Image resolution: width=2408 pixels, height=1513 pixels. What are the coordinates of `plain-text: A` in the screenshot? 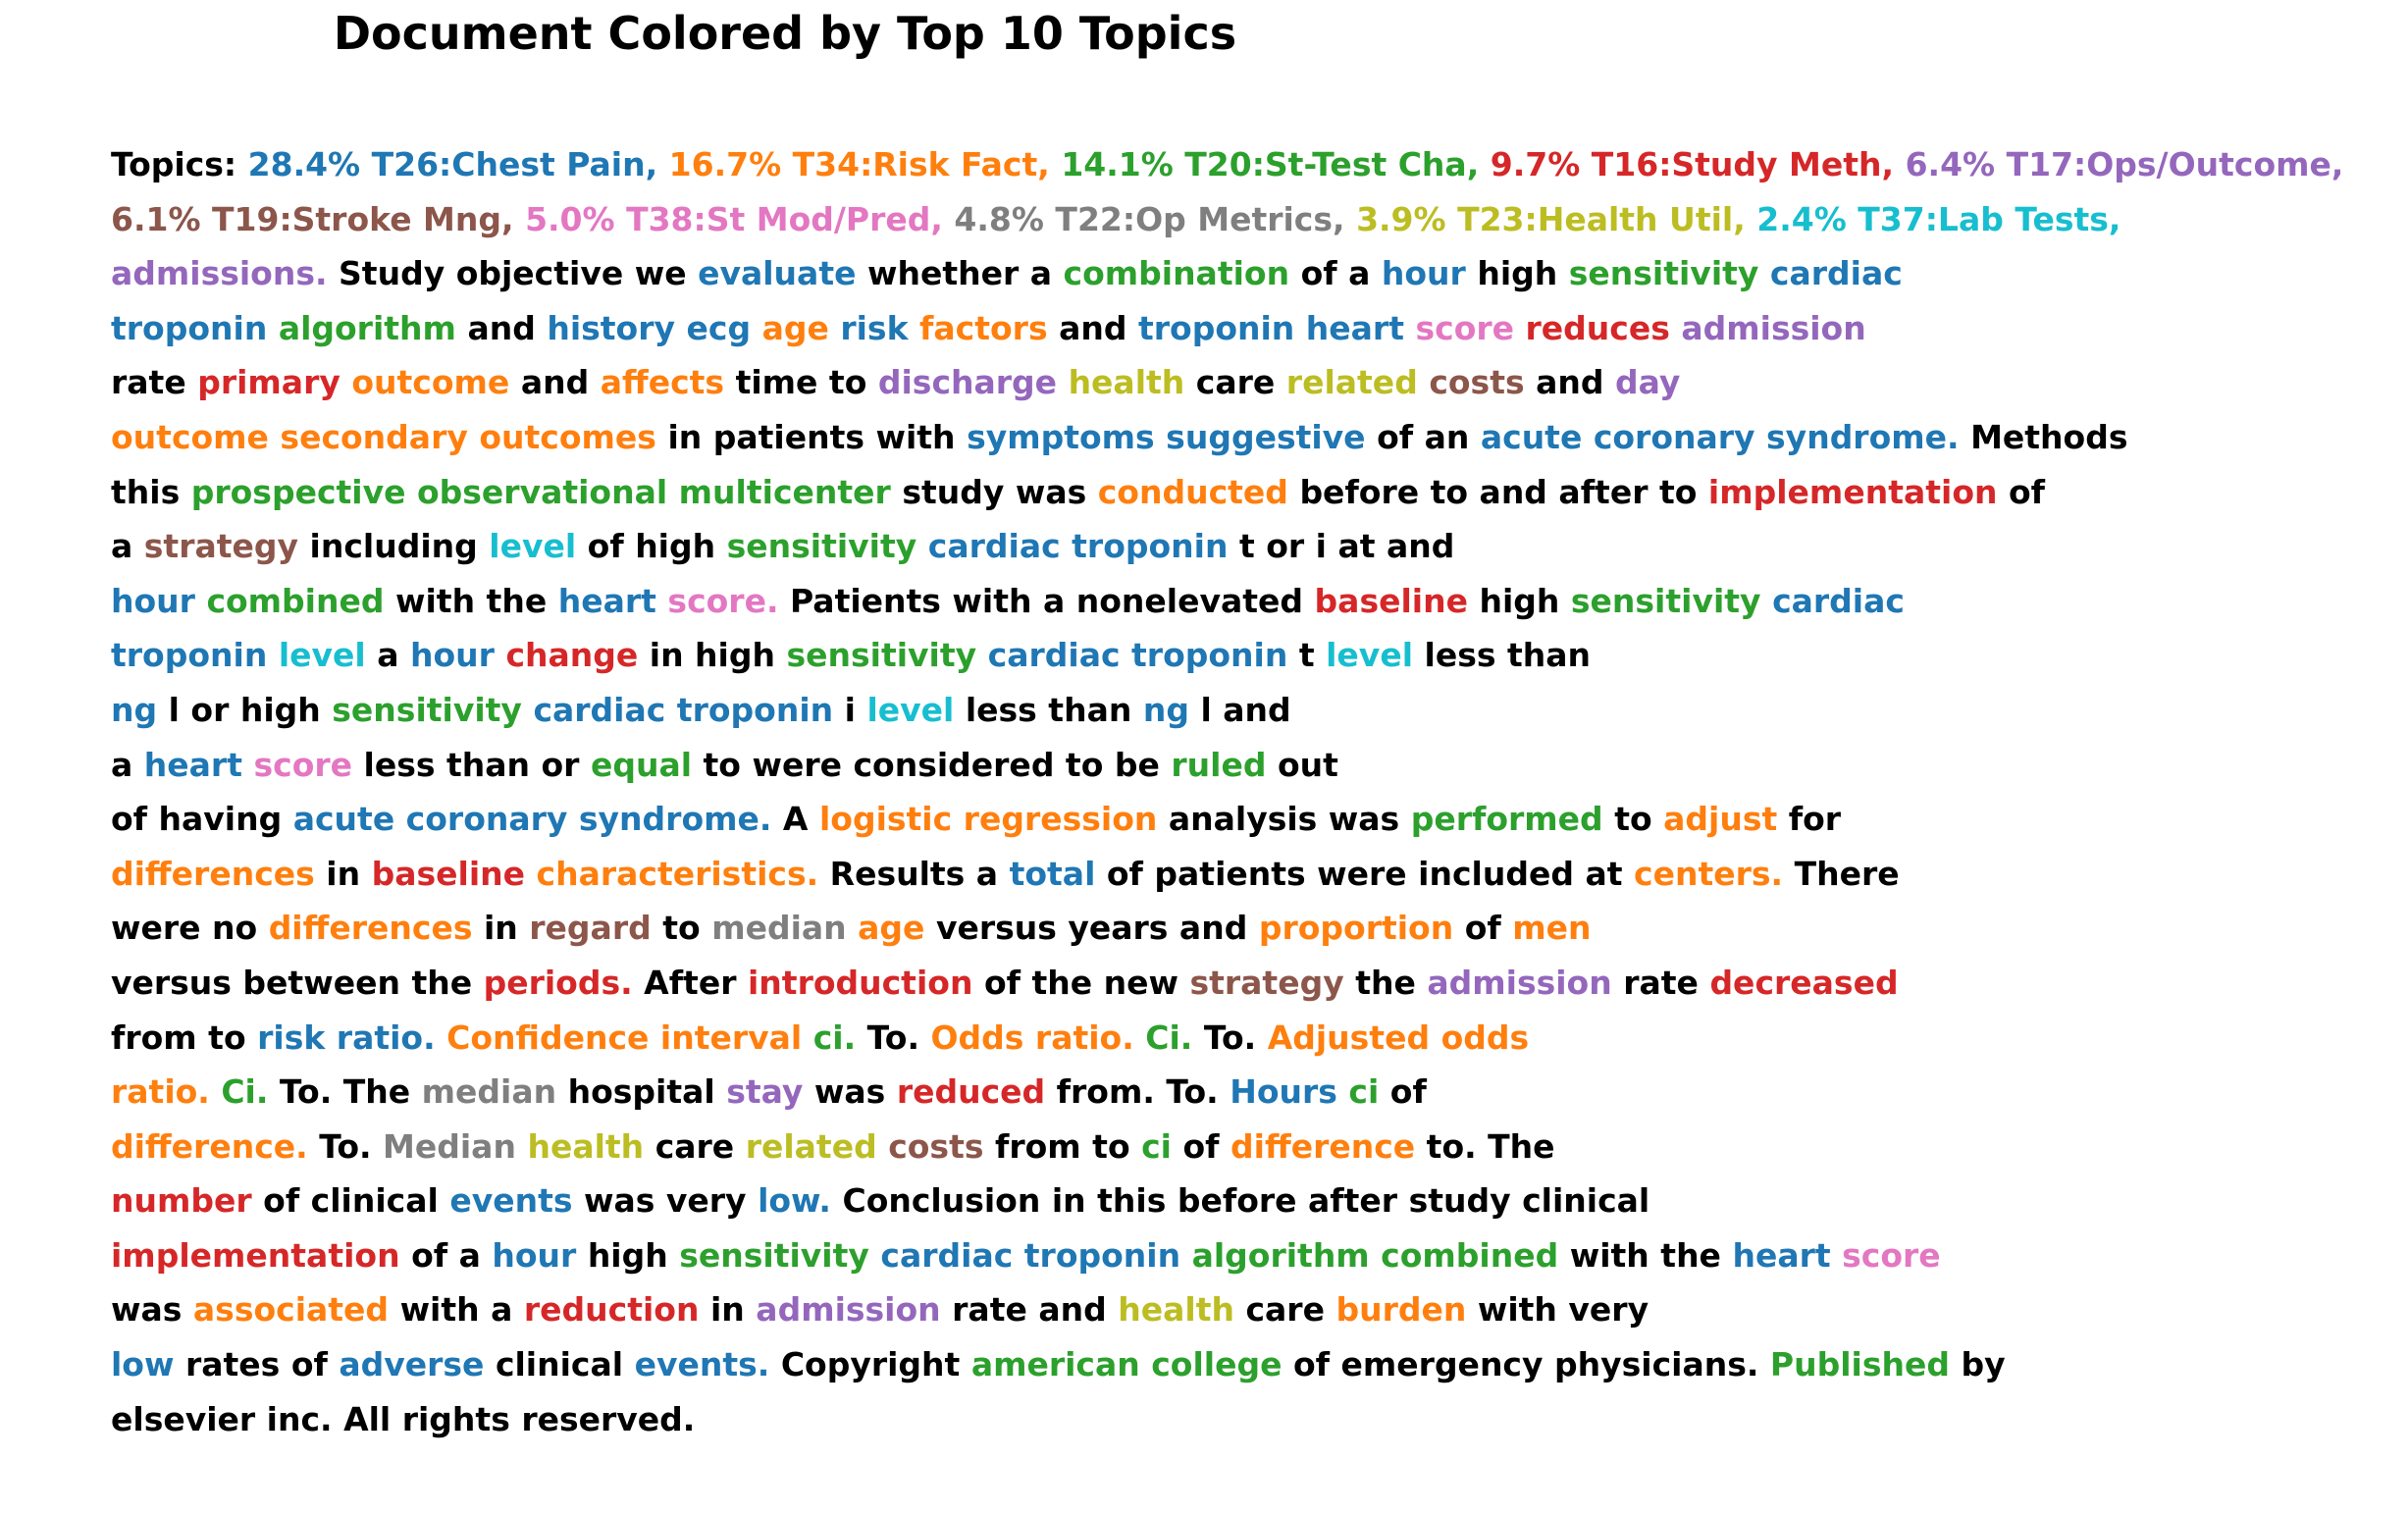 It's located at (796, 820).